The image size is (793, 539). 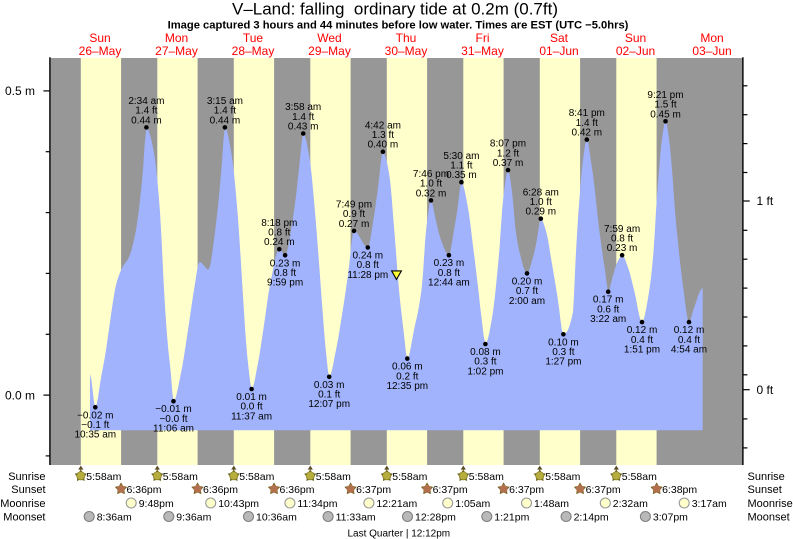 What do you see at coordinates (383, 135) in the screenshot?
I see `svg-text: 1.3 ft` at bounding box center [383, 135].